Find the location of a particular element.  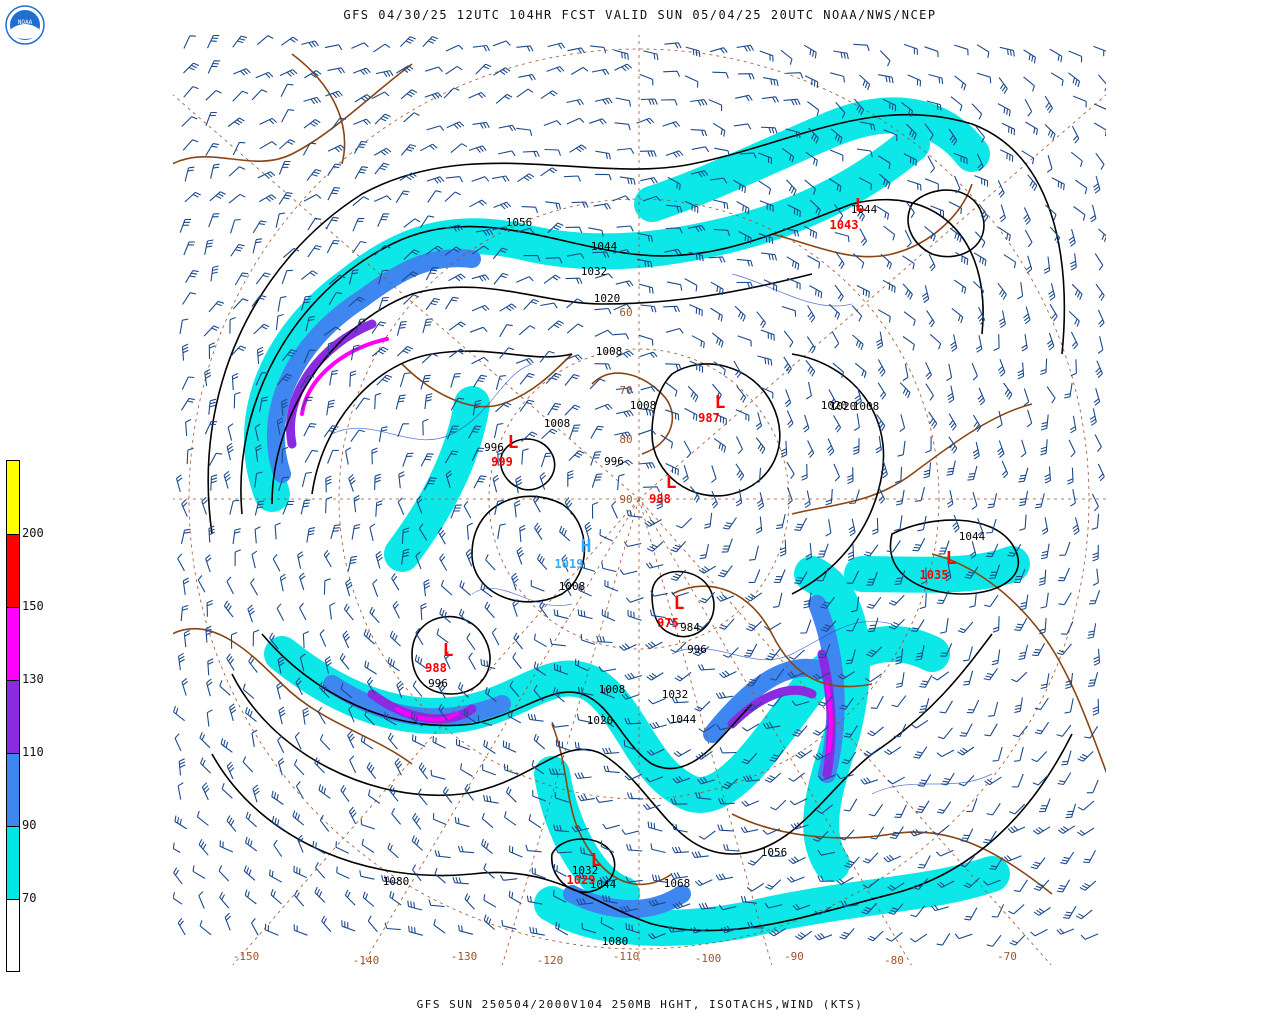

low-center: L 975 is located at coordinates (670, 611).